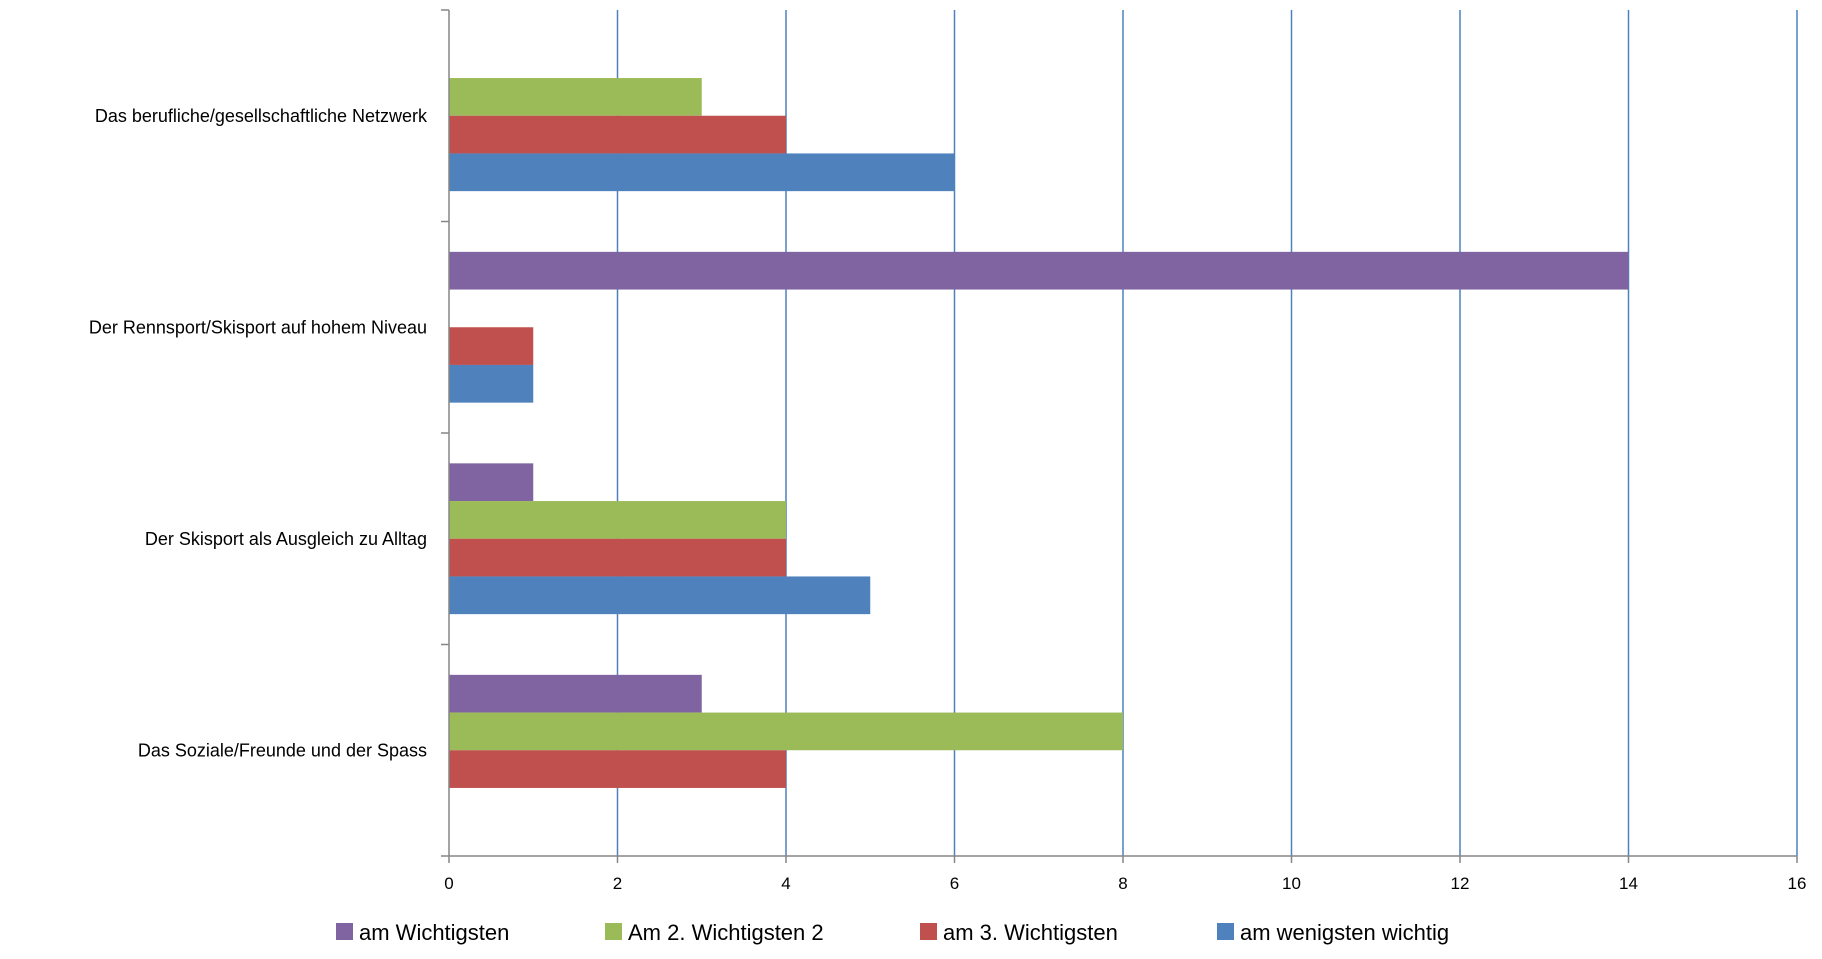  I want to click on x-tick-labels: 0 2 4 6 8 10 12 14 16, so click(1125, 883).